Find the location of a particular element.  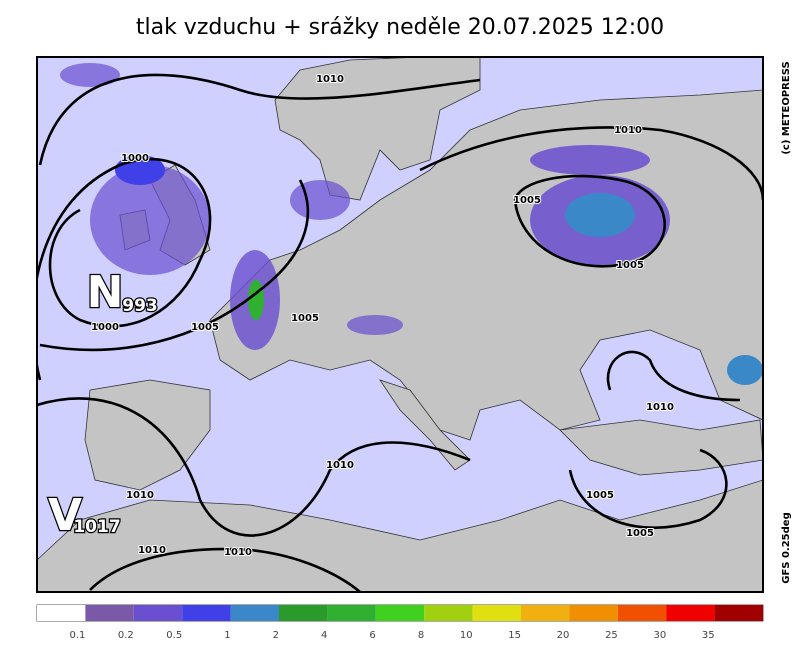

legend-label: 25 is located at coordinates (611, 635).